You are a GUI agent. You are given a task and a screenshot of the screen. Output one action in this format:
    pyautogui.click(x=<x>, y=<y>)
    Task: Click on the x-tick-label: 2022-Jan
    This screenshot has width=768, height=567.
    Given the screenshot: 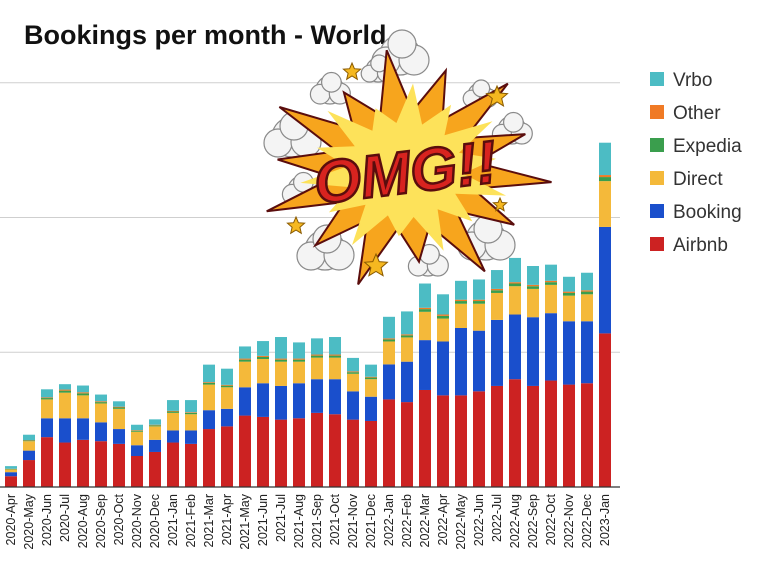 What is the action you would take?
    pyautogui.click(x=389, y=520)
    